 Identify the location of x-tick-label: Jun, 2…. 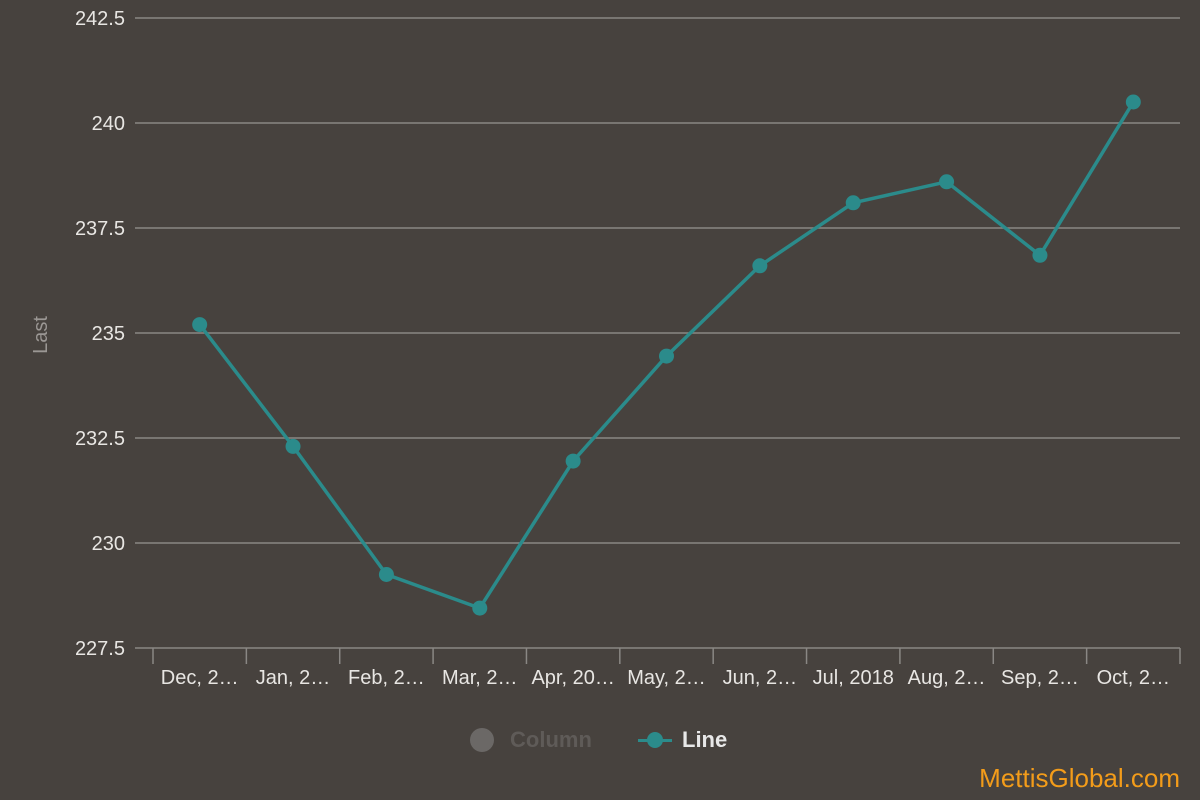
(760, 678).